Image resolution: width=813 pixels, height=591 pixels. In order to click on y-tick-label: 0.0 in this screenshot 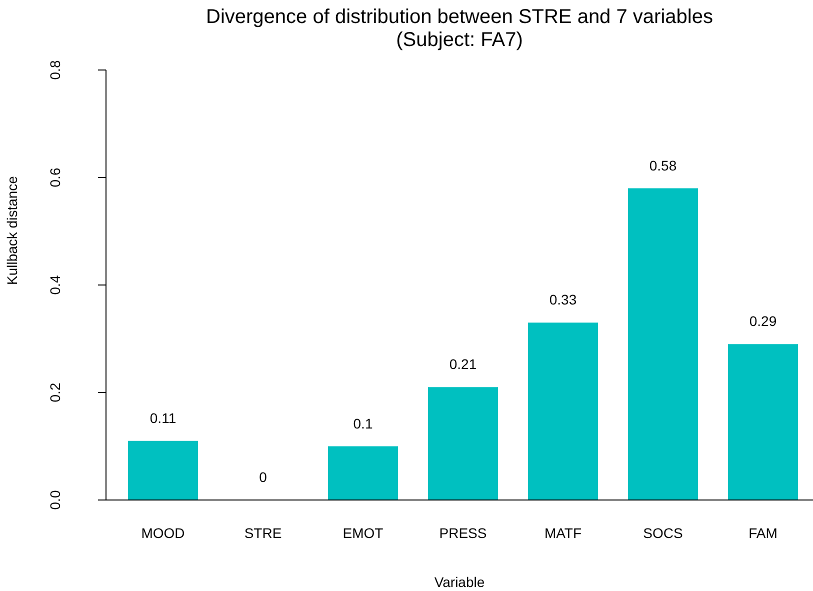, I will do `click(55, 500)`.